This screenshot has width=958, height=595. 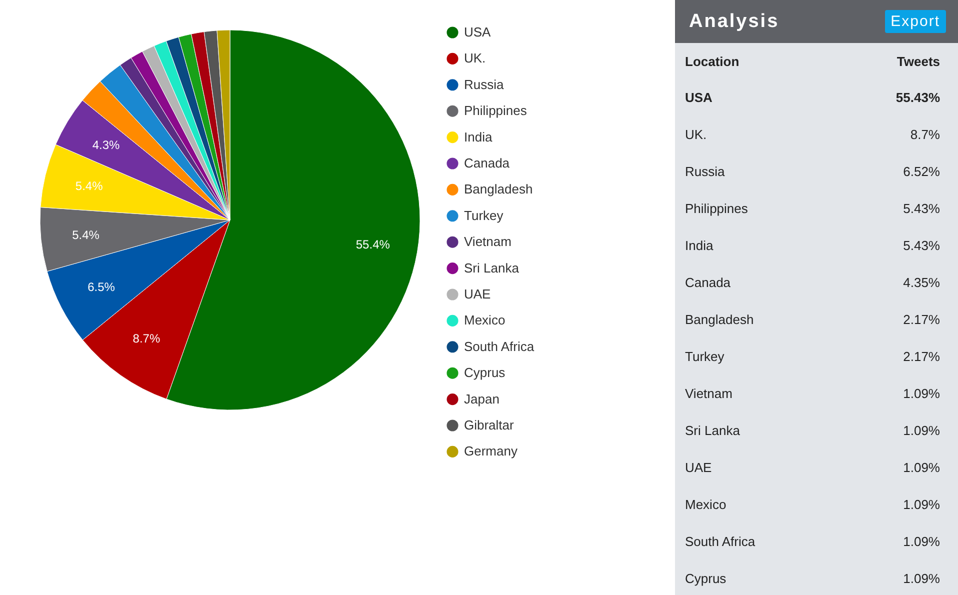 What do you see at coordinates (484, 84) in the screenshot?
I see `legend-label: Russia` at bounding box center [484, 84].